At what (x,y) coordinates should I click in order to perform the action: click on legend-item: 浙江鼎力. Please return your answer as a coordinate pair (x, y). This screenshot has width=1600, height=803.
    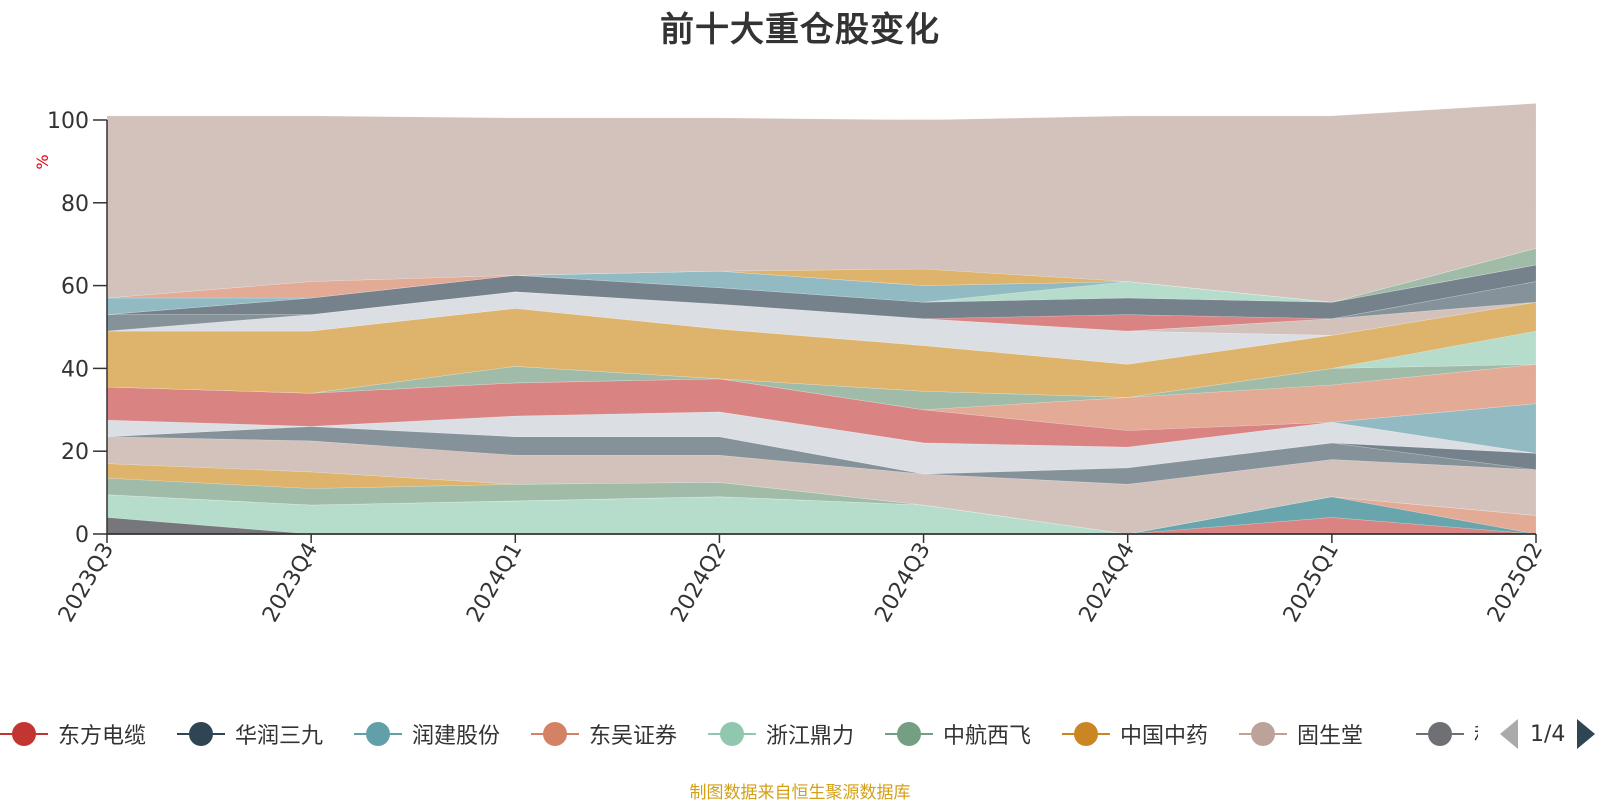
    Looking at the image, I should click on (781, 734).